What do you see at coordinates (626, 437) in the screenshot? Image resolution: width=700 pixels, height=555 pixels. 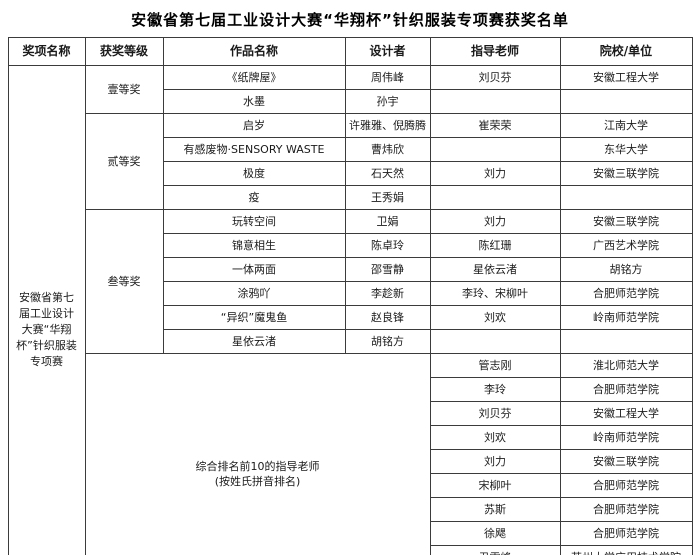 I see `teacher-school-cell: 岭南师范学院` at bounding box center [626, 437].